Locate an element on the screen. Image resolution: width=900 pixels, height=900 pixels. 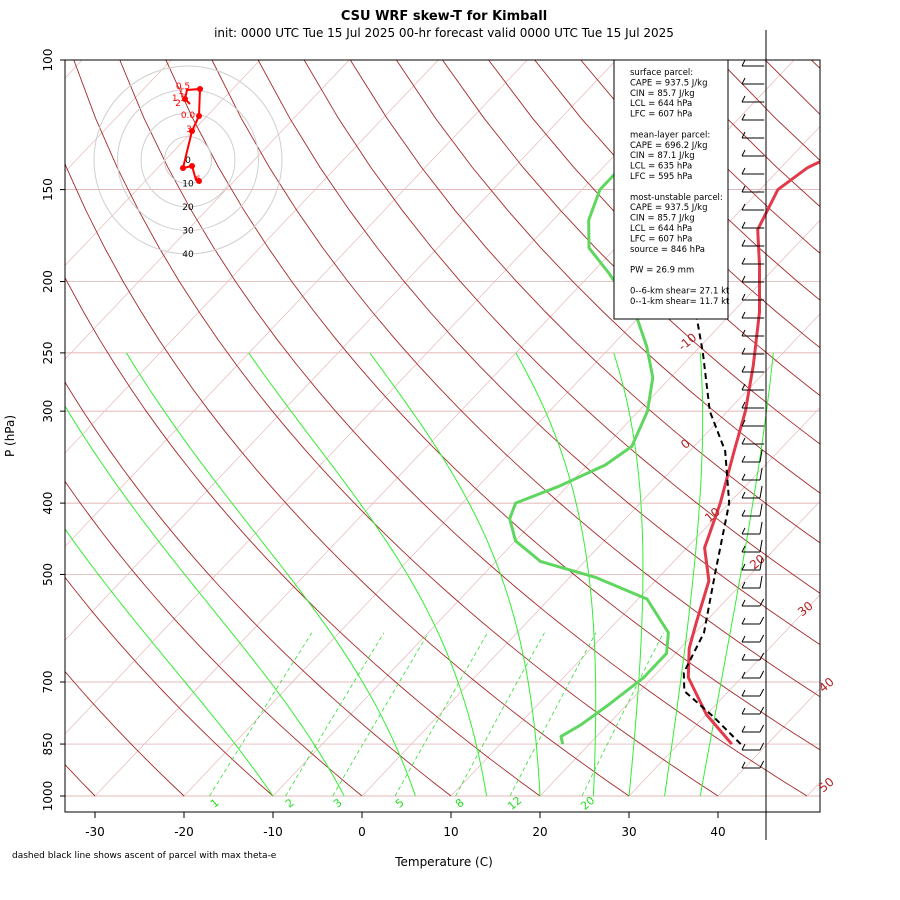
stats-line: LFC = 607 hPa is located at coordinates (661, 239).